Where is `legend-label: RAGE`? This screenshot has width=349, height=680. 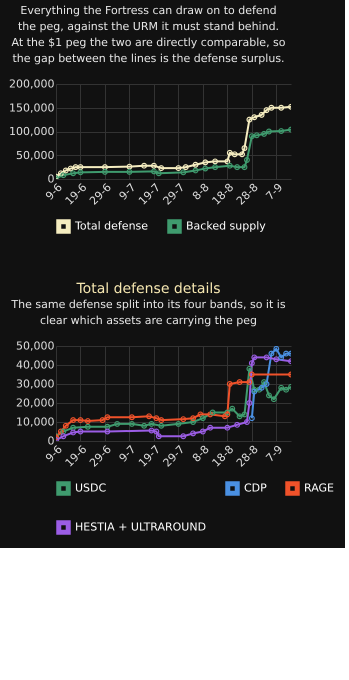 legend-label: RAGE is located at coordinates (319, 488).